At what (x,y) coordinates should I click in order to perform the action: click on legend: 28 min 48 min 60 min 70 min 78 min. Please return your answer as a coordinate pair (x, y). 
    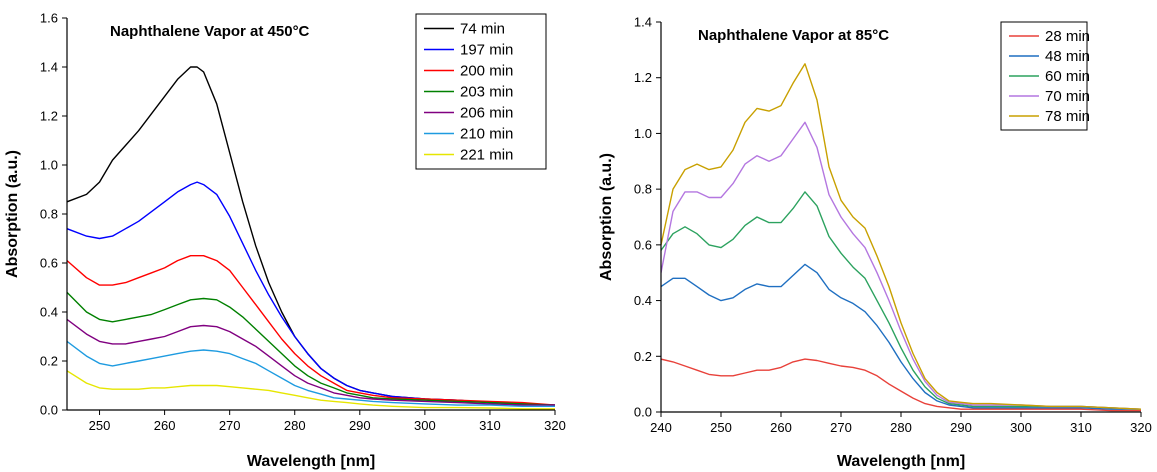
    Looking at the image, I should click on (1045, 76).